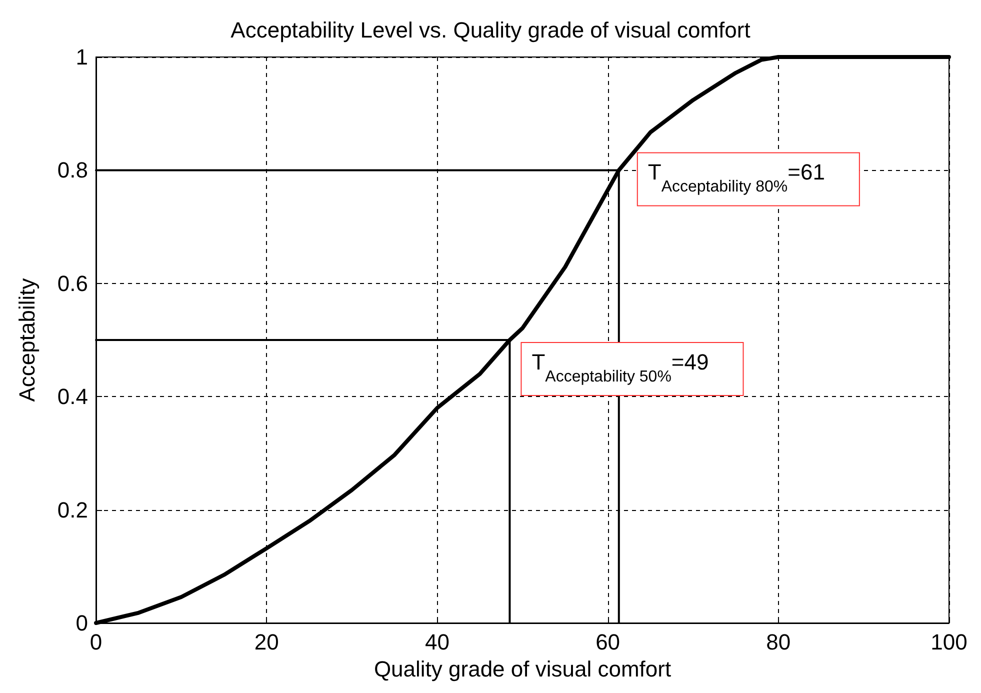 The width and height of the screenshot is (981, 693). Describe the element at coordinates (608, 642) in the screenshot. I see `x-tick-label: 60` at that location.